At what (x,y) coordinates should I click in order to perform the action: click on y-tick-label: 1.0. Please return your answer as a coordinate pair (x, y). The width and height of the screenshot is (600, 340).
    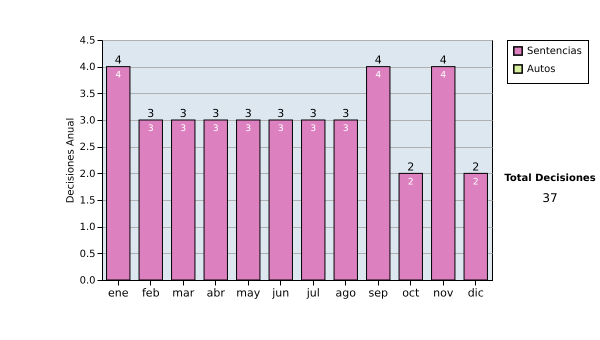
    Looking at the image, I should click on (88, 228).